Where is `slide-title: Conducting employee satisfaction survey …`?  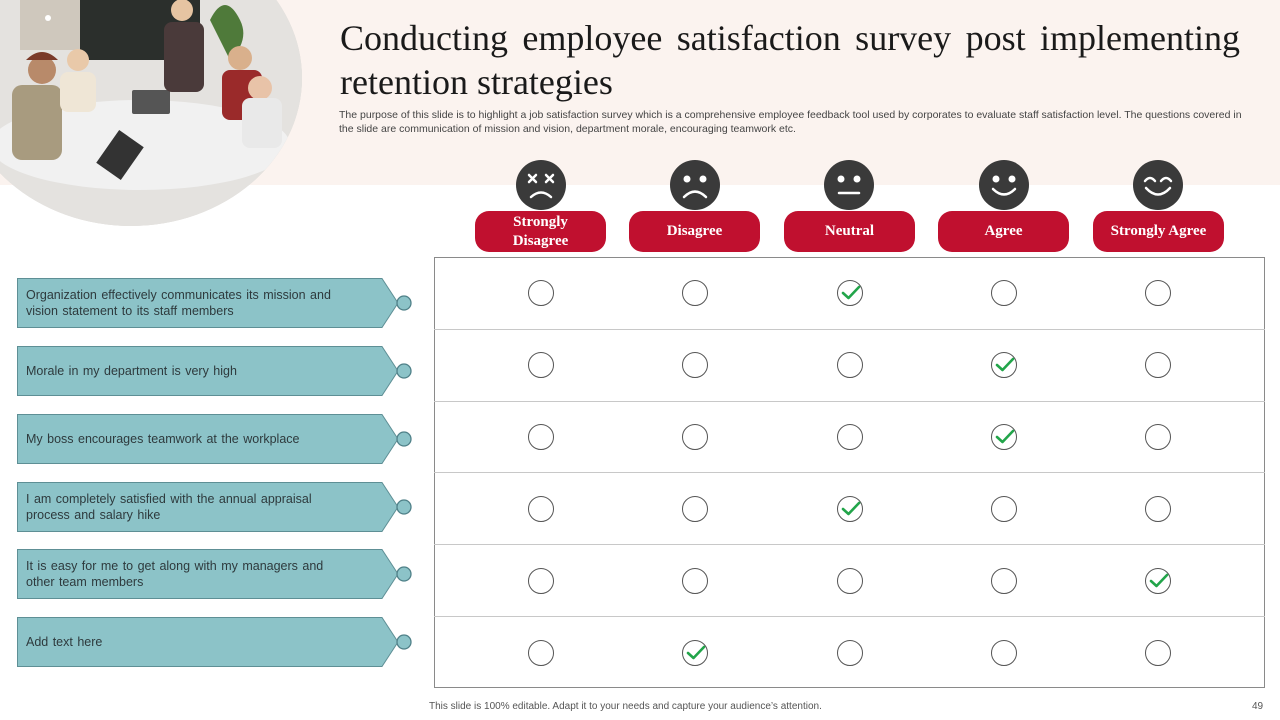
slide-title: Conducting employee satisfaction survey … is located at coordinates (790, 60).